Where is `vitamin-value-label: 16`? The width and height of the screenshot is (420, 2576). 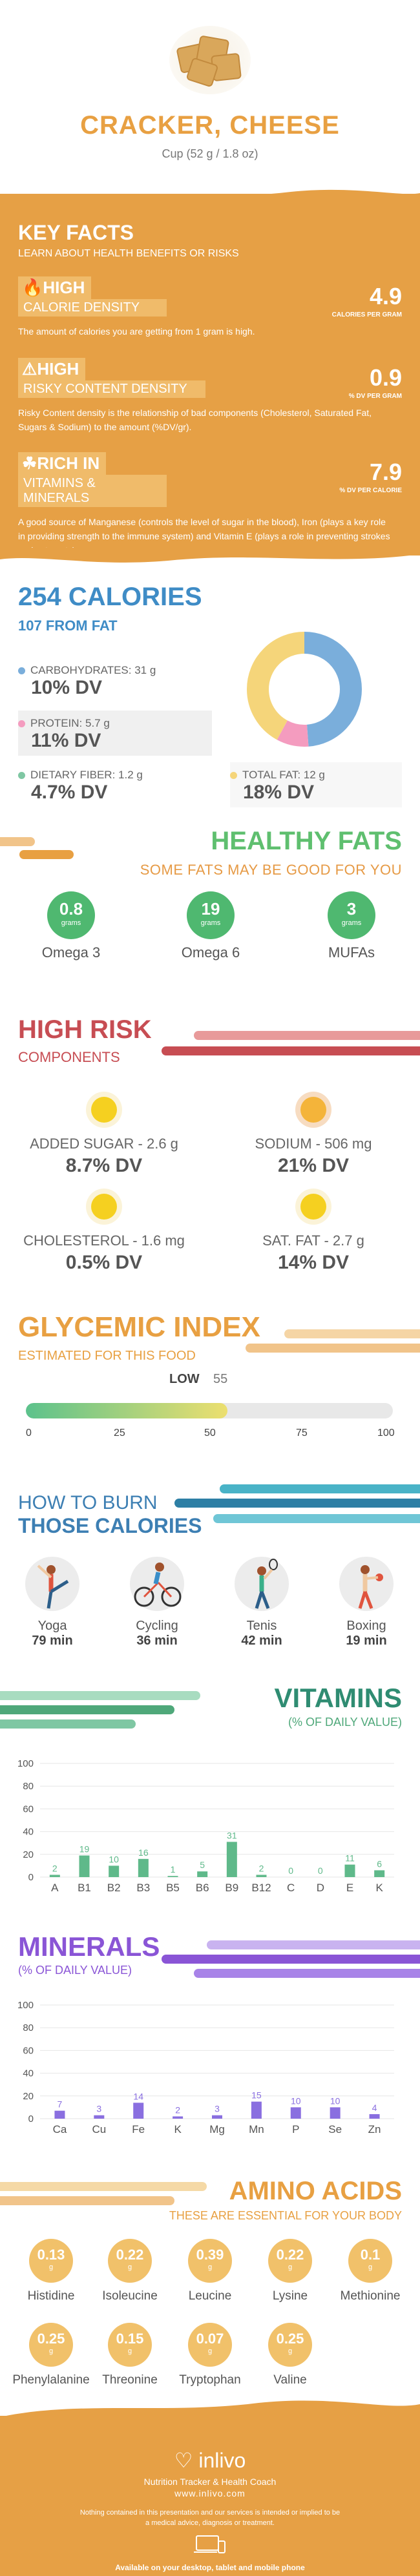 vitamin-value-label: 16 is located at coordinates (143, 1852).